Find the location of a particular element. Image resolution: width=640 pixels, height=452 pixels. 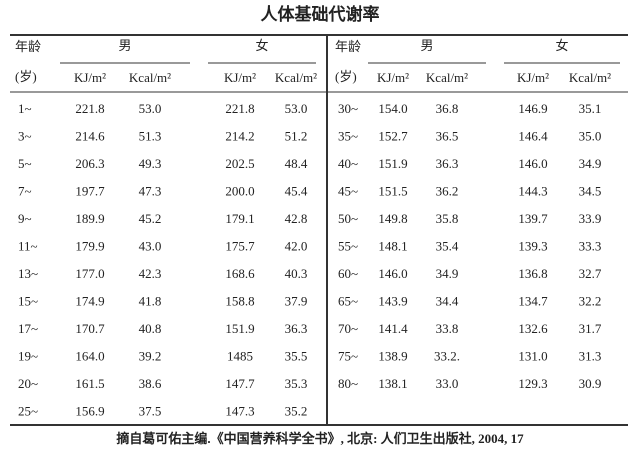

age-cell: 50~ is located at coordinates (348, 218).